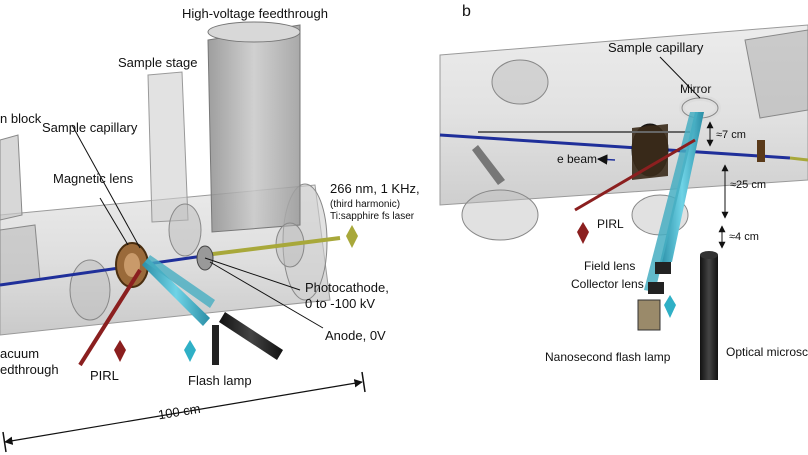 The width and height of the screenshot is (808, 455). What do you see at coordinates (635, 175) in the screenshot?
I see `pirl-beam-b` at bounding box center [635, 175].